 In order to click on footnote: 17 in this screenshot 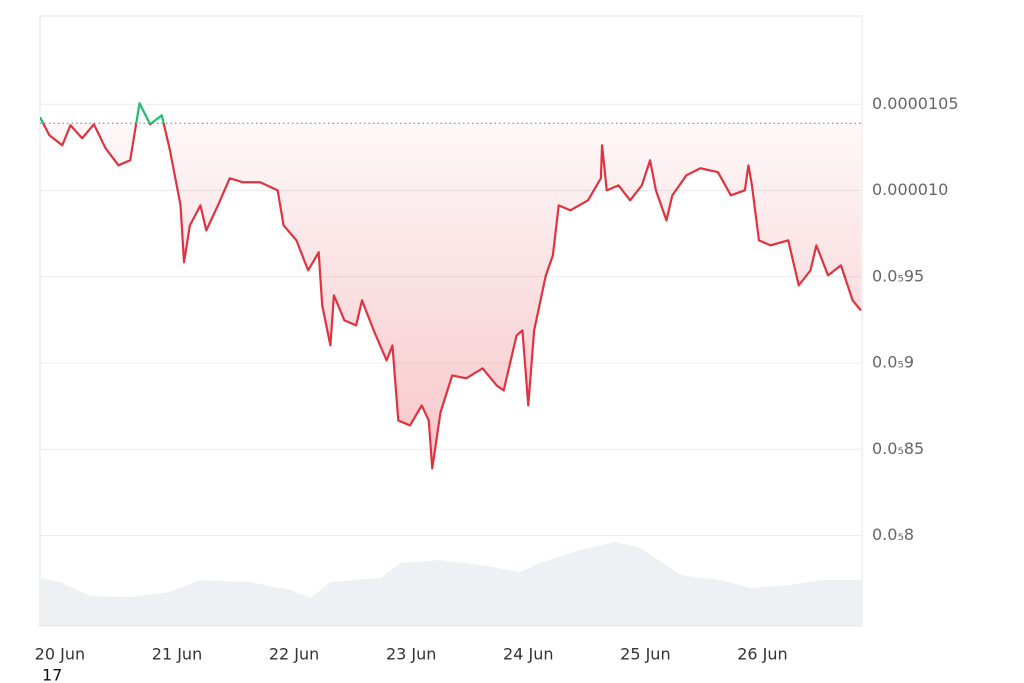, I will do `click(52, 674)`.